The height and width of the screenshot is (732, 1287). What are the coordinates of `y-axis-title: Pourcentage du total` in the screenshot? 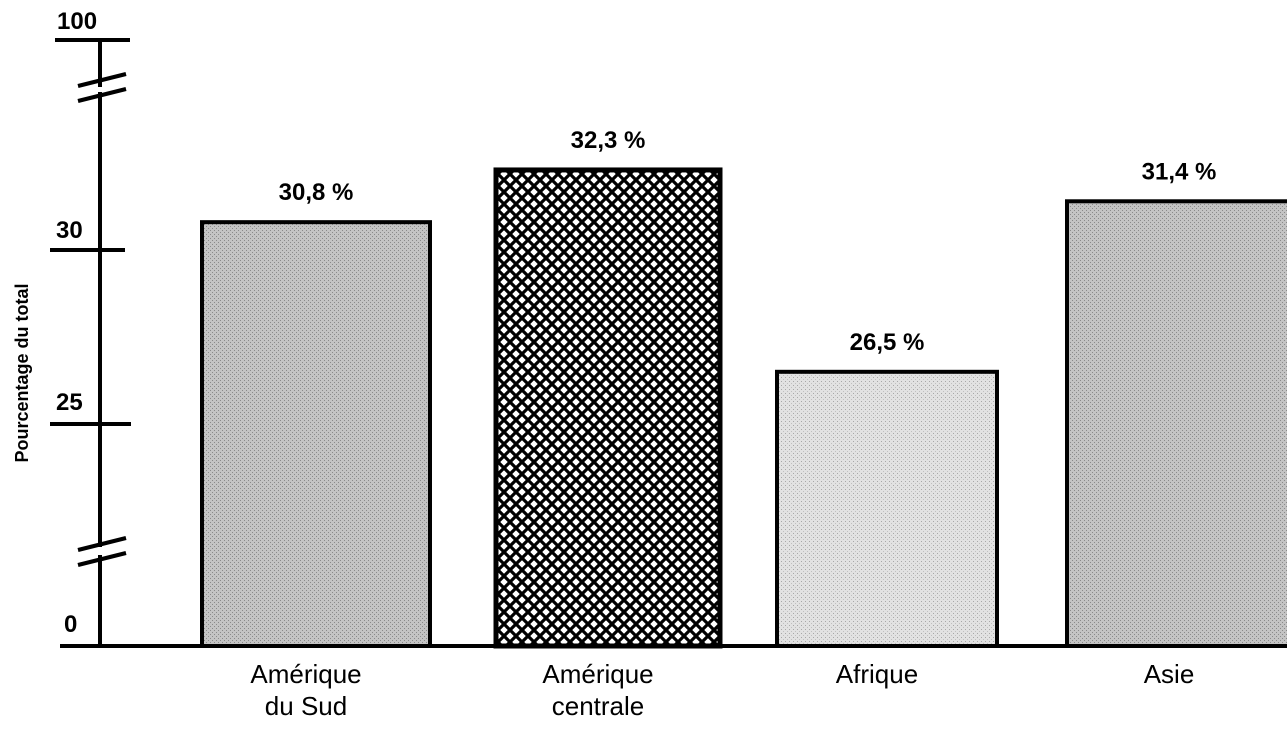 It's located at (22, 372).